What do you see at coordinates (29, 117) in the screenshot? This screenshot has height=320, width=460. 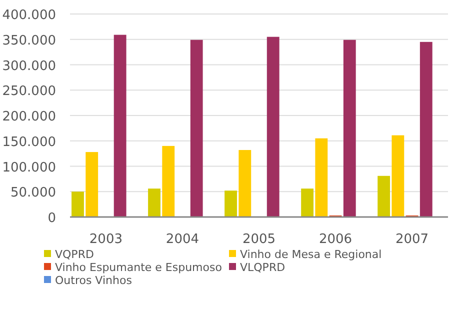 I see `y-tick-label: 200.000` at bounding box center [29, 117].